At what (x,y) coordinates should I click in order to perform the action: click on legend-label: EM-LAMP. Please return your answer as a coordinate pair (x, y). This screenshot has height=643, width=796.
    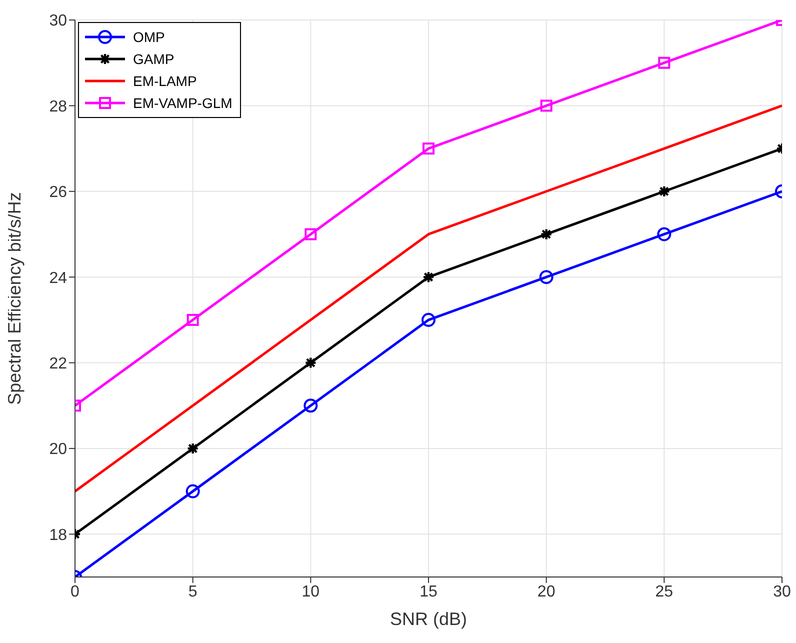
    Looking at the image, I should click on (165, 81).